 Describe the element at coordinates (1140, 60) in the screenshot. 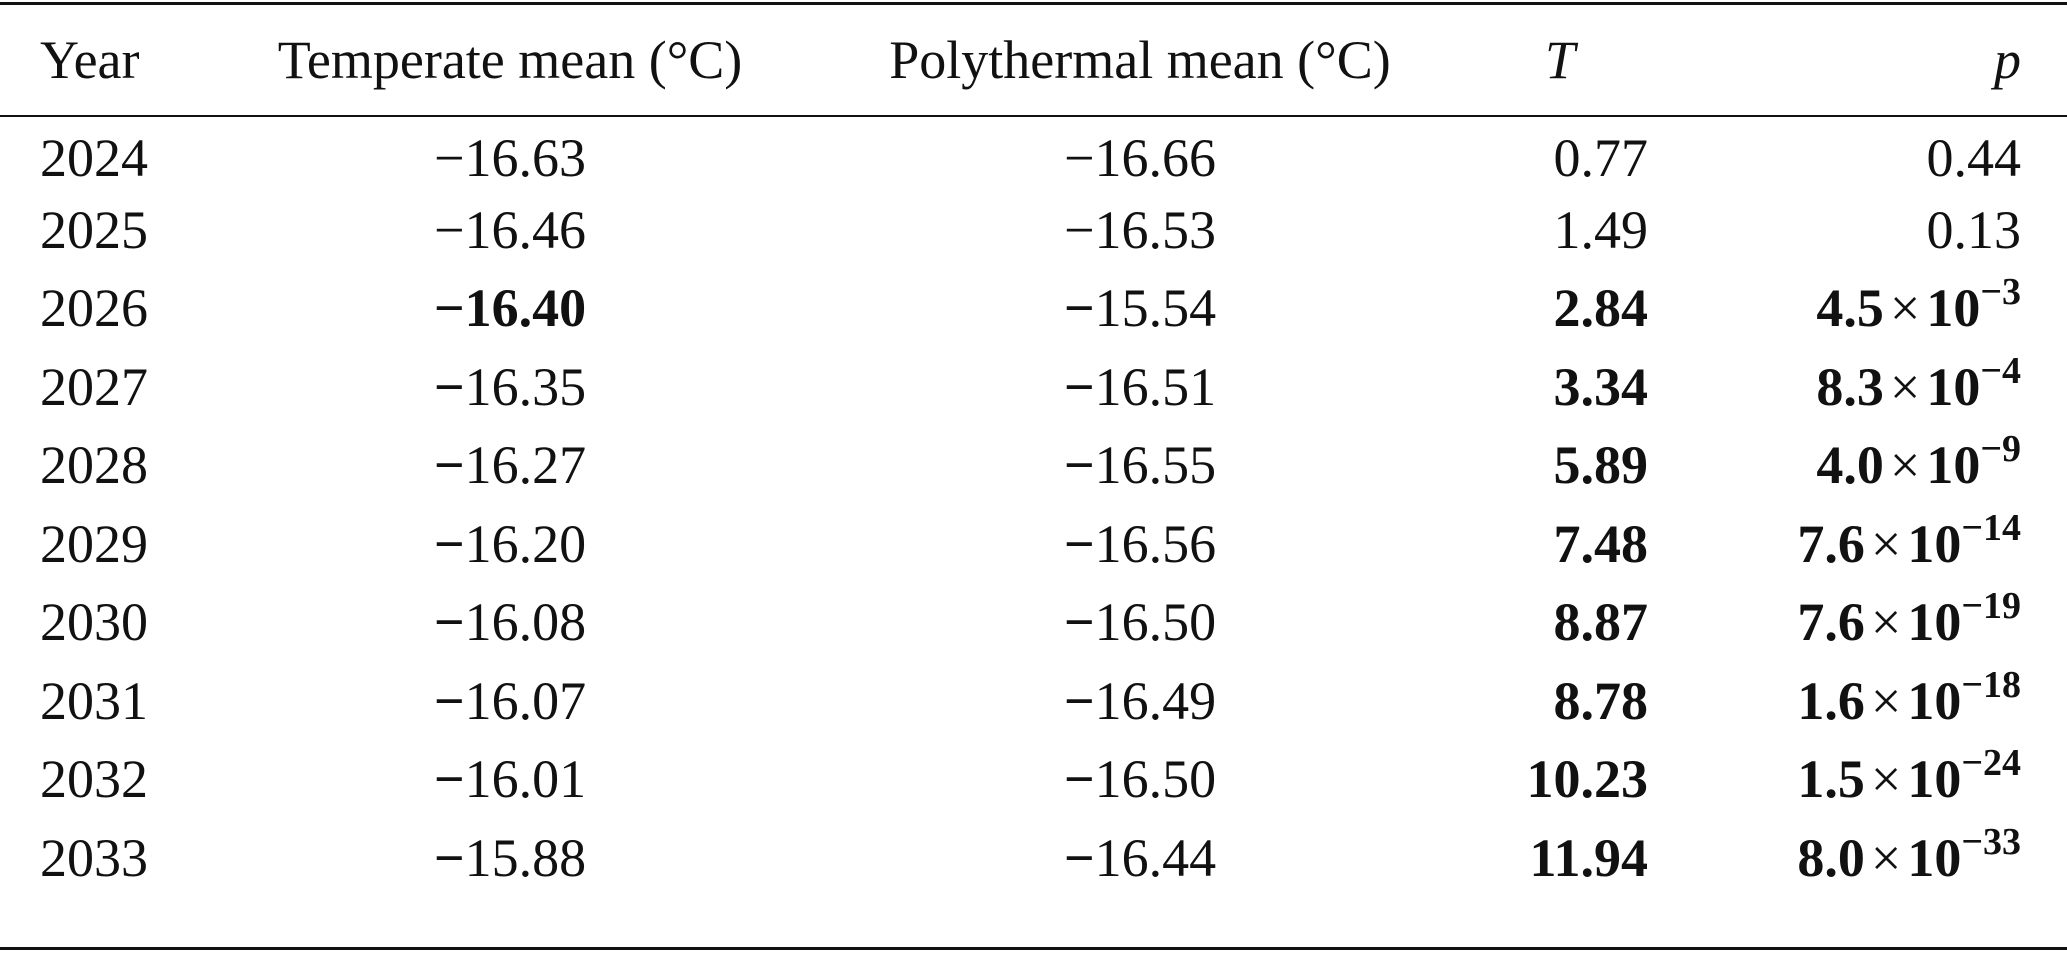

I see `header-polythermal-mean: Polythermal mean (°C)` at that location.